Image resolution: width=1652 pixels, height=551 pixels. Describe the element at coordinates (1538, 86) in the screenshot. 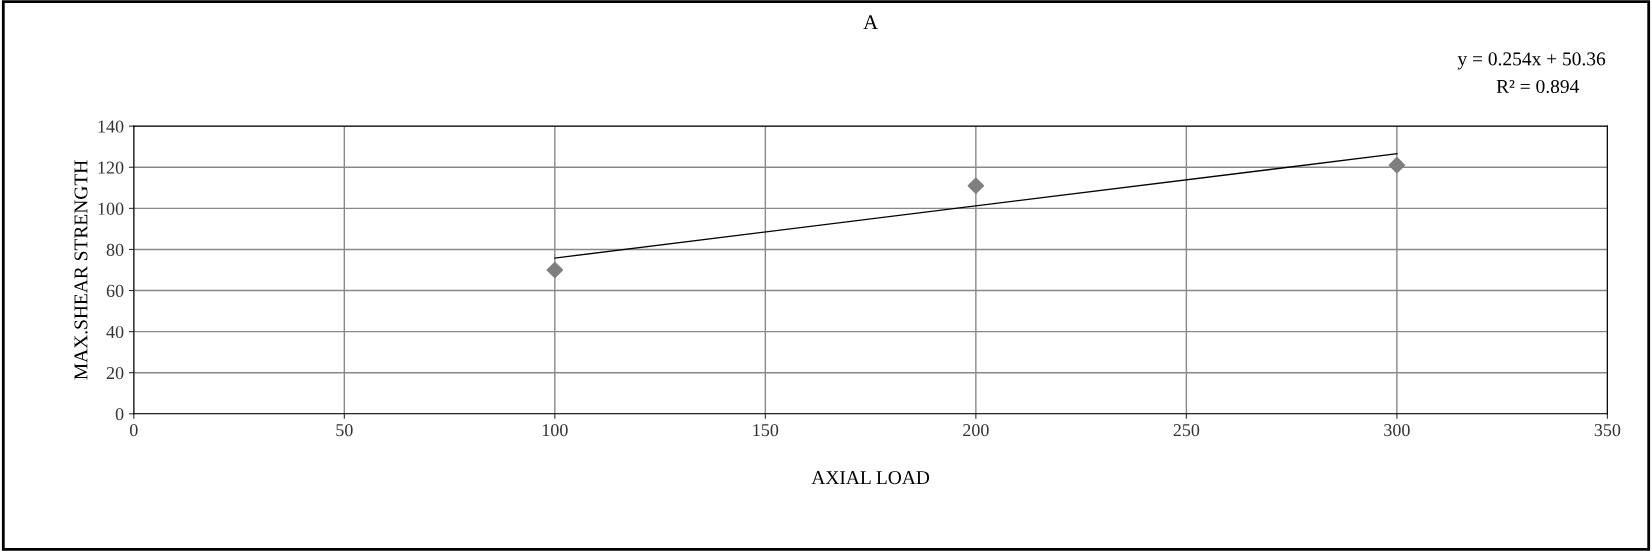

I see `text: R² = 0.894` at that location.